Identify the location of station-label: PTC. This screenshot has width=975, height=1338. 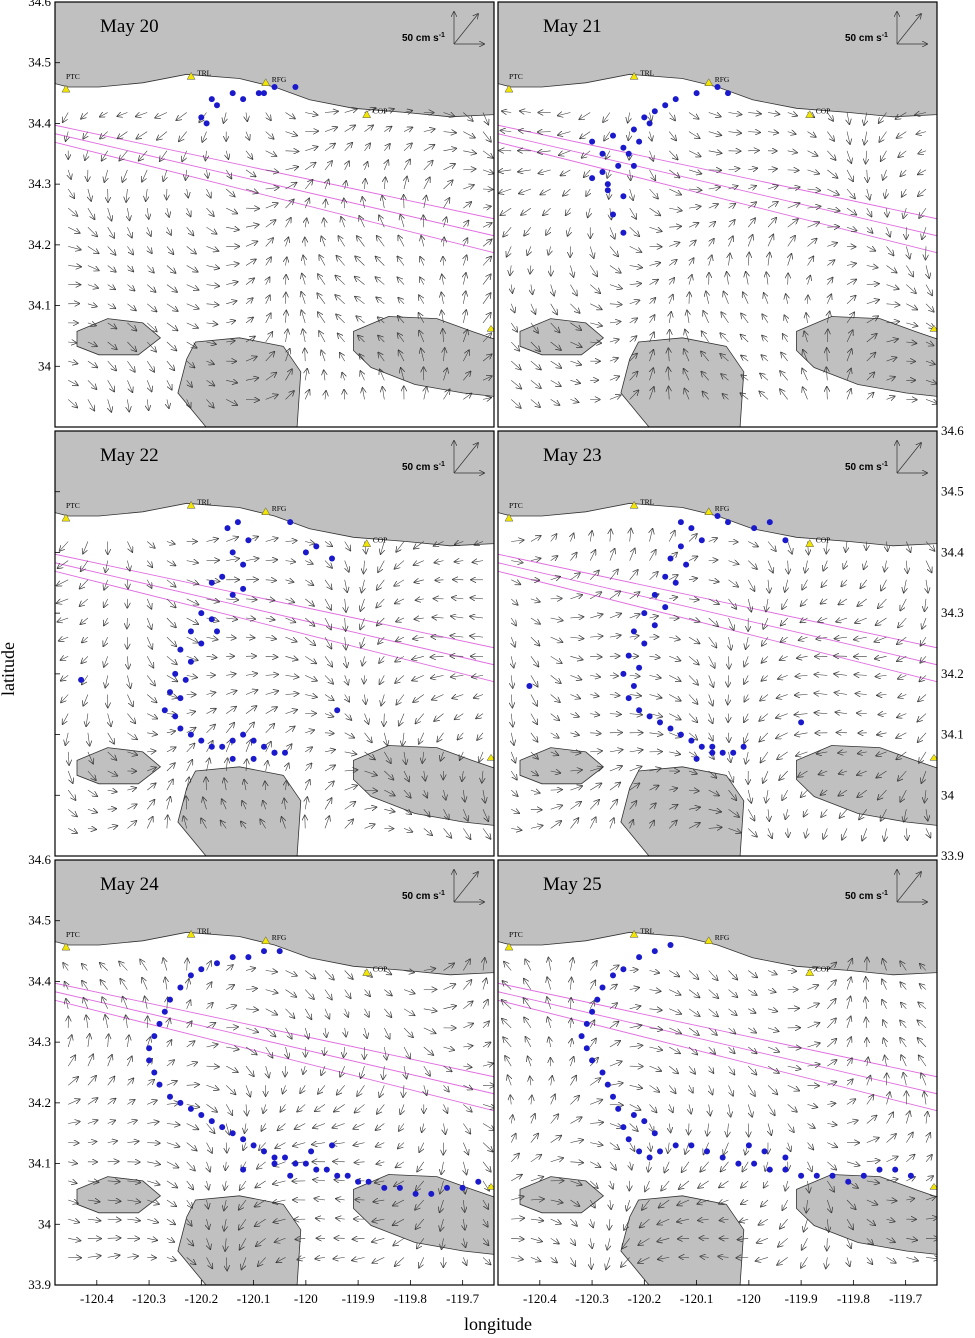
(73, 505).